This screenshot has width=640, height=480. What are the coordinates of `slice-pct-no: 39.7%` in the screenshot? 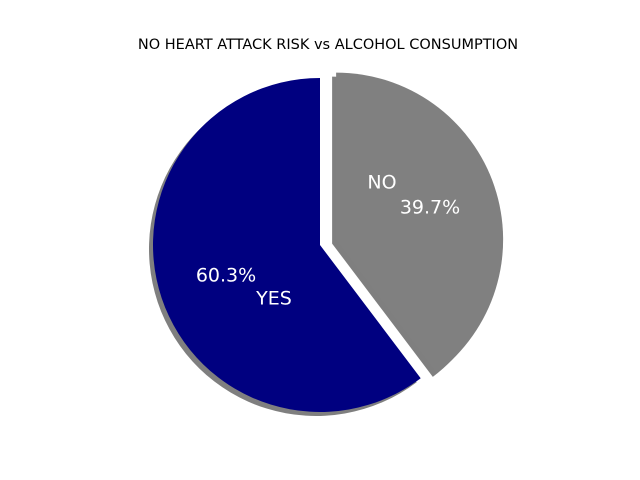 It's located at (430, 208).